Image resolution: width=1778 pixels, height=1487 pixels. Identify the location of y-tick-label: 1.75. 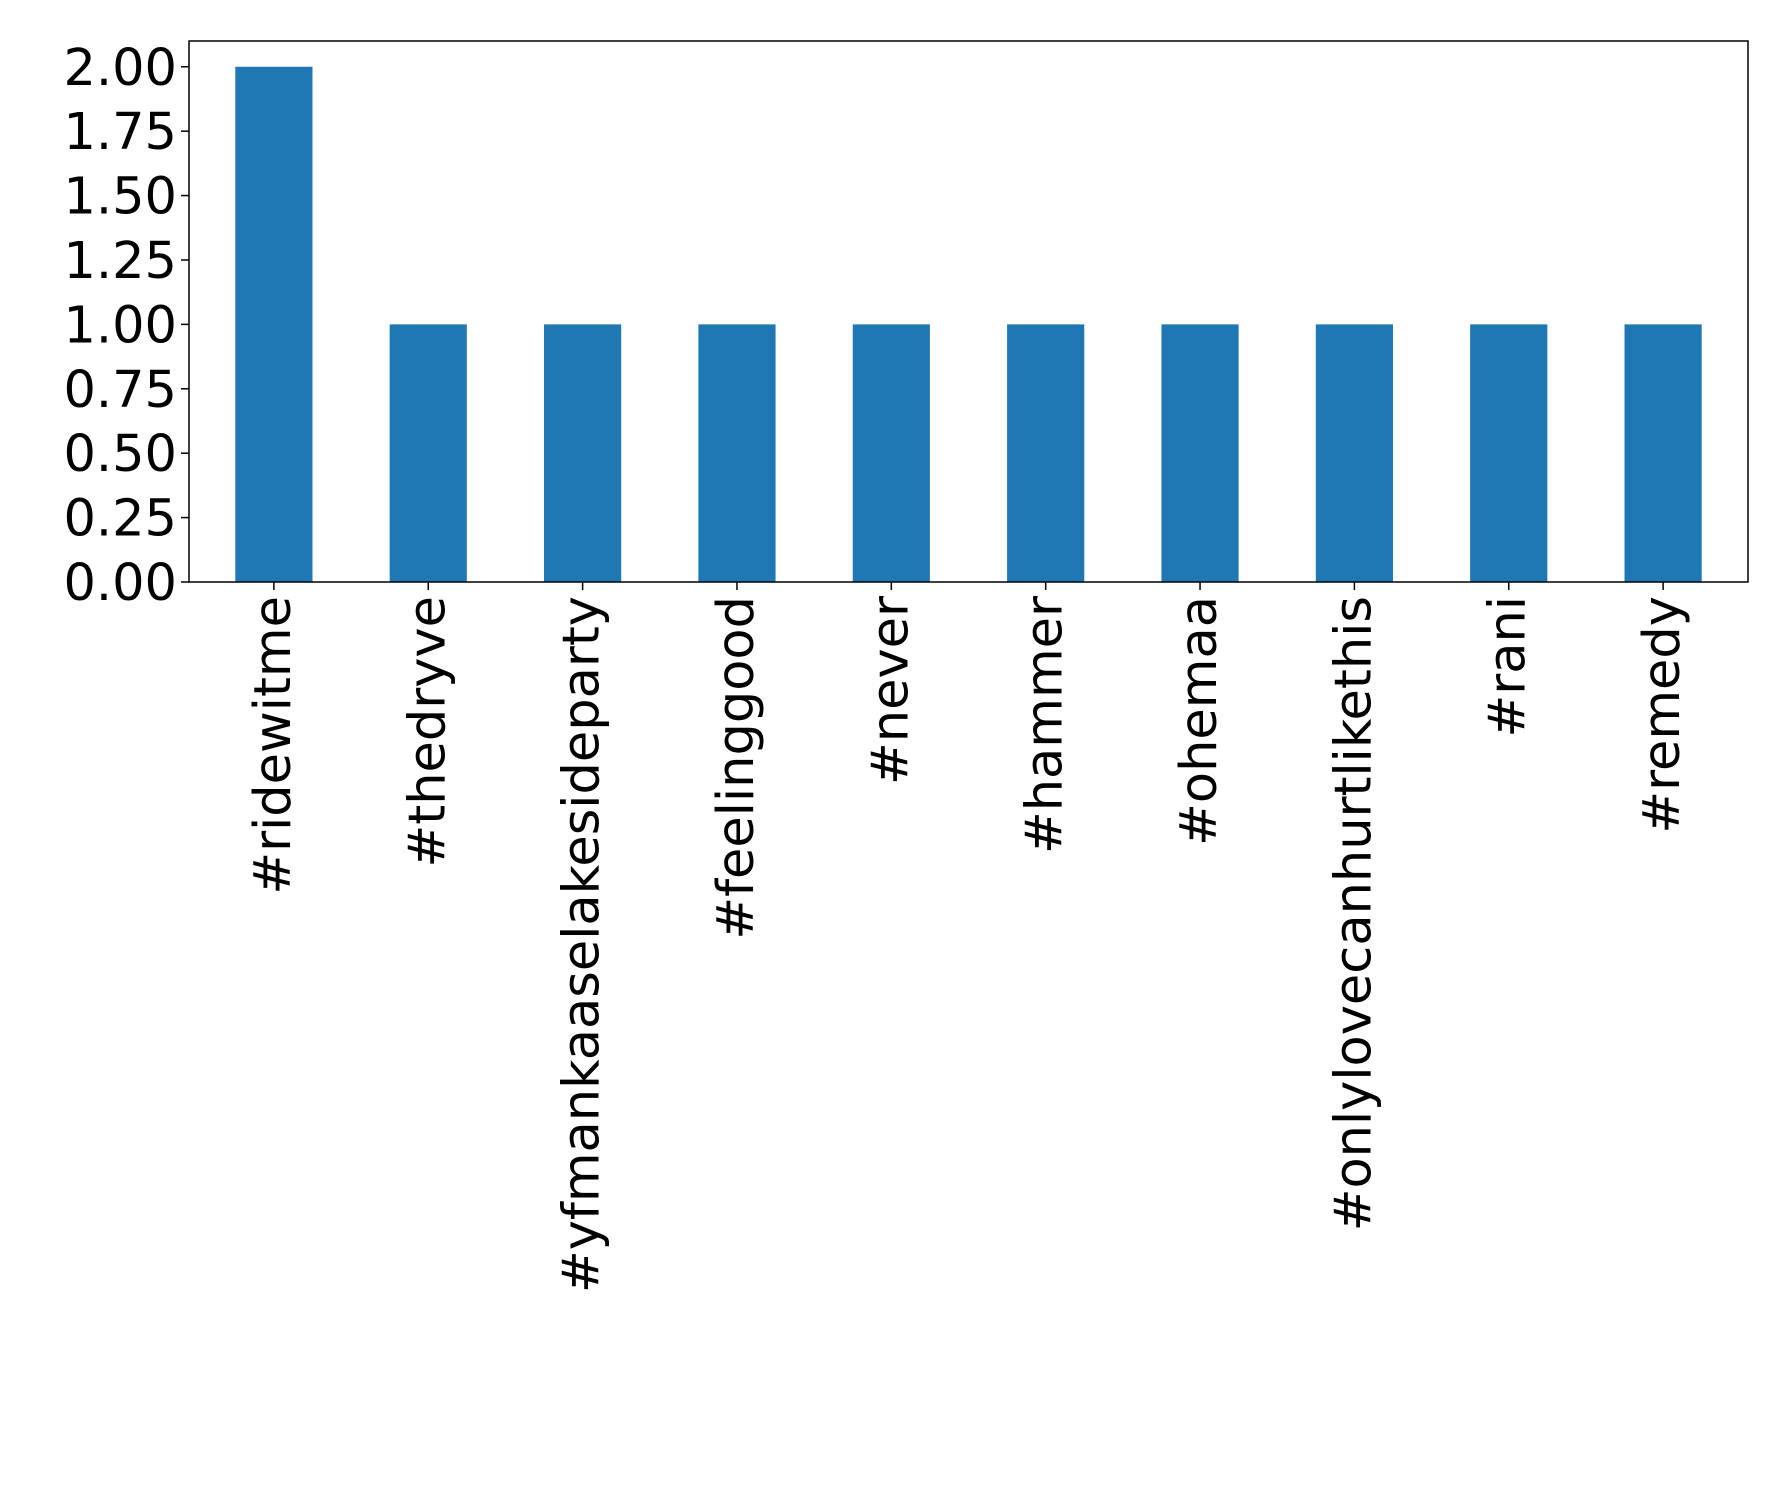
(120, 132).